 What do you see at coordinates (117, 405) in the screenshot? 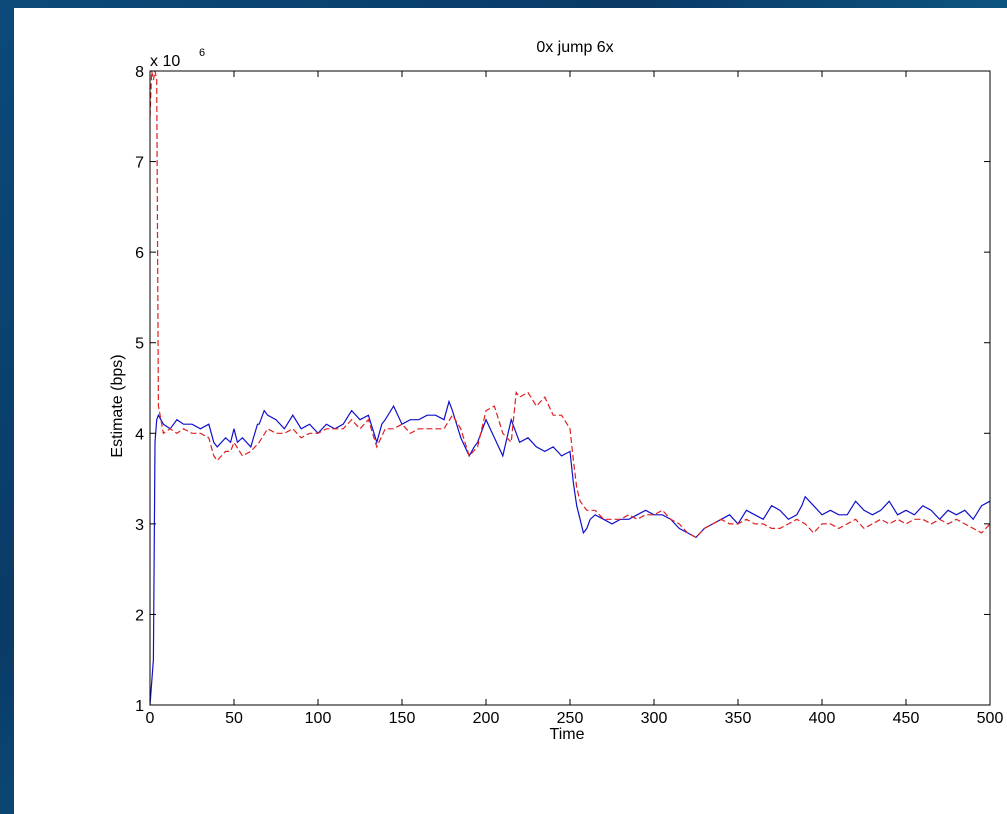
I see `y-axis-label: Estimate (bps)` at bounding box center [117, 405].